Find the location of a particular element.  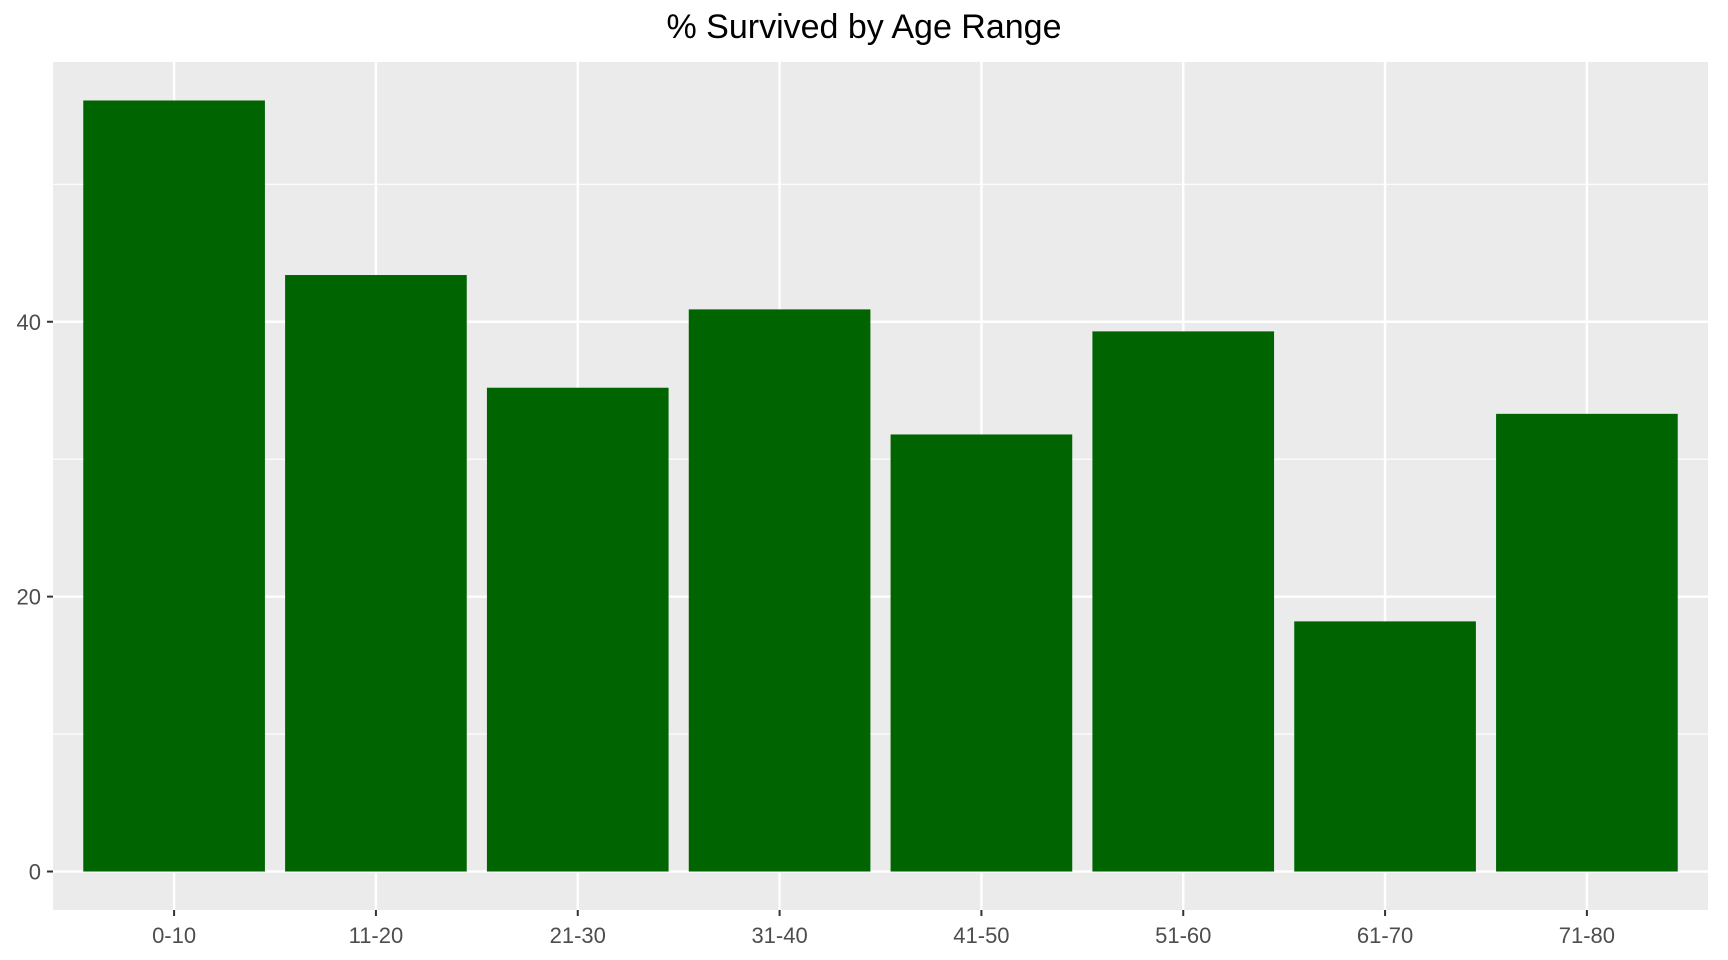

y-tick-label: 20 is located at coordinates (29, 597).